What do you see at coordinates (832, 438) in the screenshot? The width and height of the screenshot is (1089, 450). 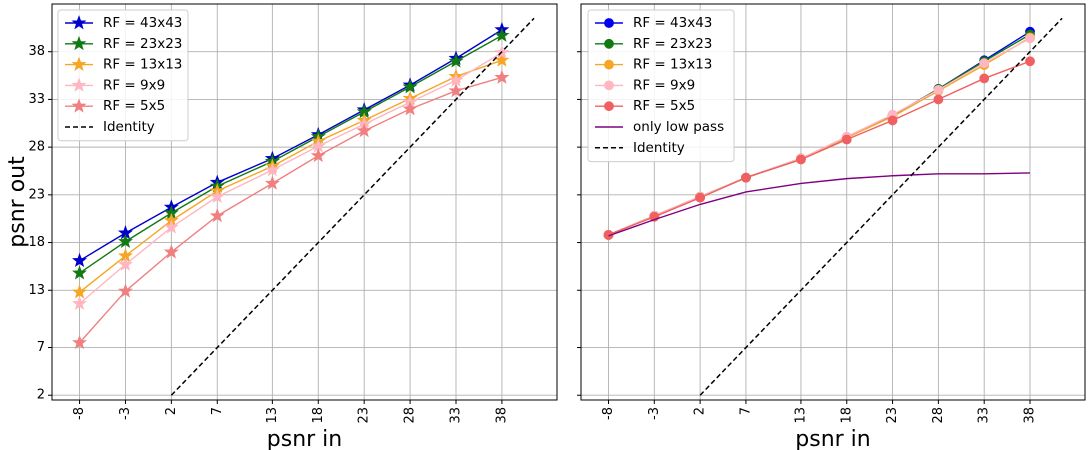 I see `right-x-axis-title: psnr in` at bounding box center [832, 438].